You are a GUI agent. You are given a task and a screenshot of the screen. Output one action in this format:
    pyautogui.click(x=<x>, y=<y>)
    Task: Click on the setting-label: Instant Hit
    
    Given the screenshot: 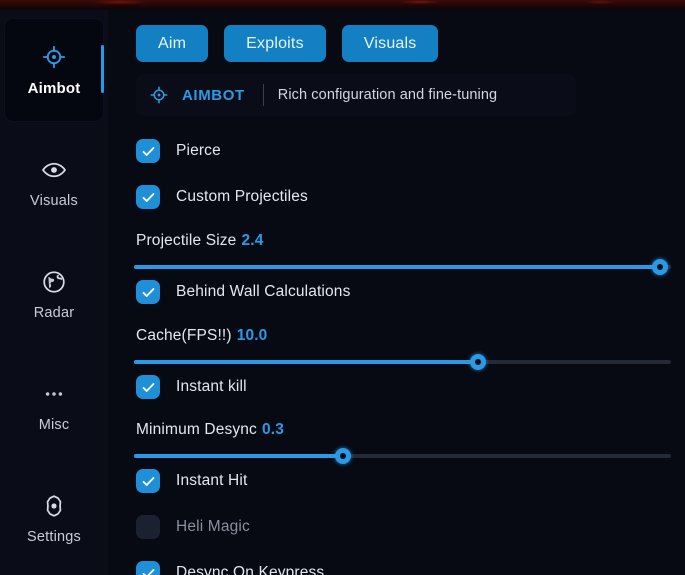 What is the action you would take?
    pyautogui.click(x=212, y=480)
    